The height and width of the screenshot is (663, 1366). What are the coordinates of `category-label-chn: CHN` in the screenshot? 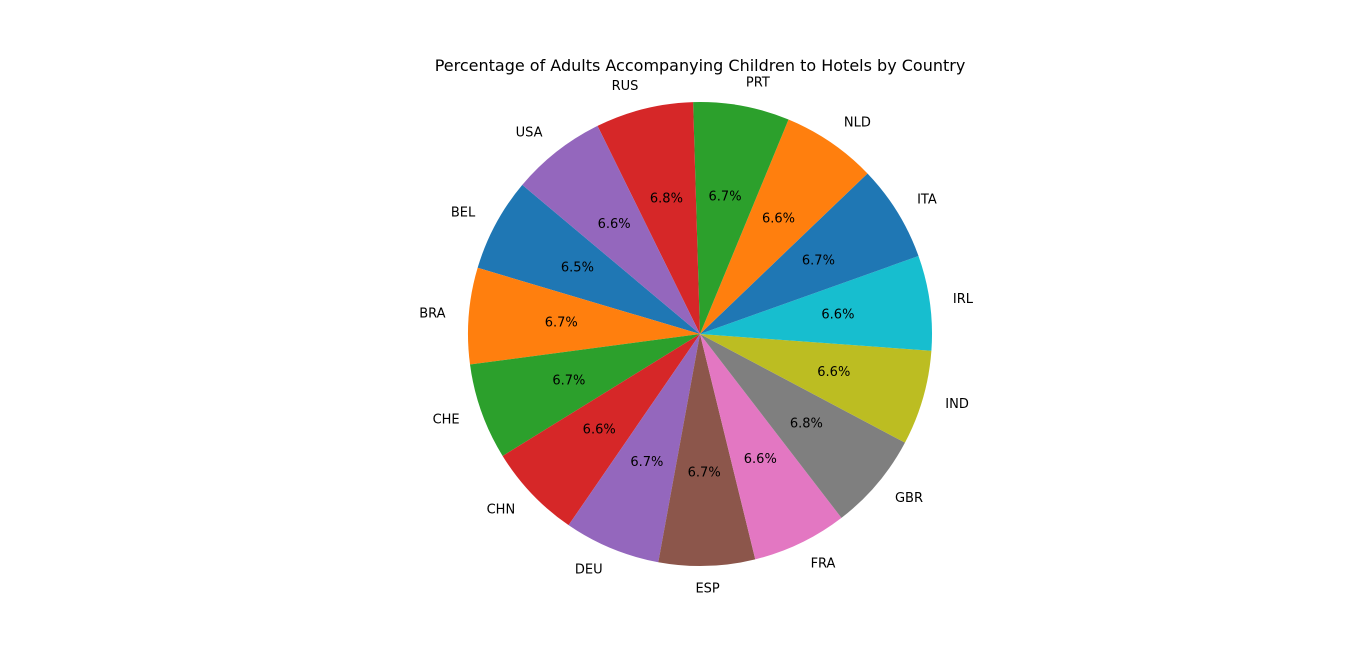 It's located at (501, 510).